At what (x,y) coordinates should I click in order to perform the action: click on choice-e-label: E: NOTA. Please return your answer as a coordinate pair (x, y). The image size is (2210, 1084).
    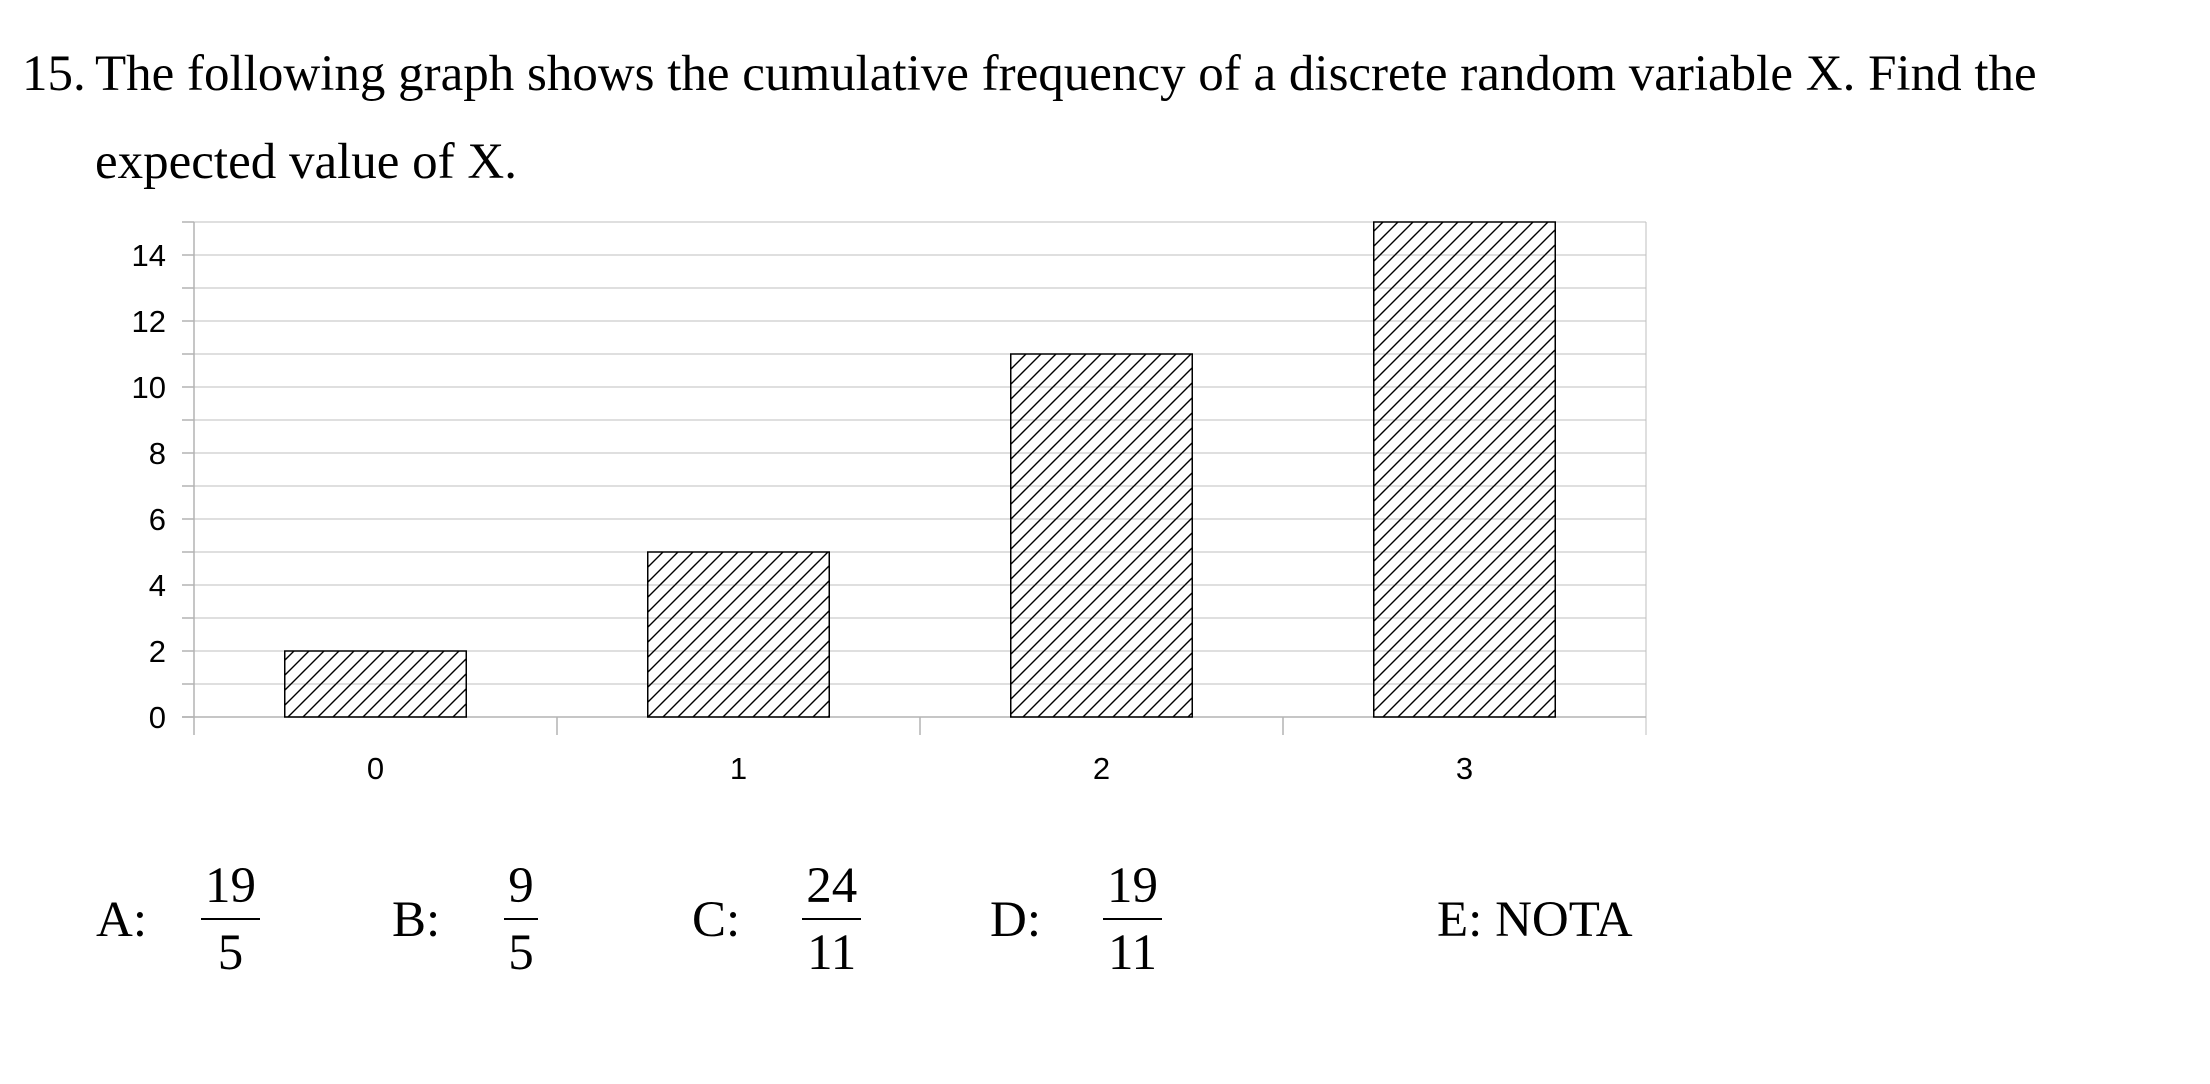
    Looking at the image, I should click on (1535, 920).